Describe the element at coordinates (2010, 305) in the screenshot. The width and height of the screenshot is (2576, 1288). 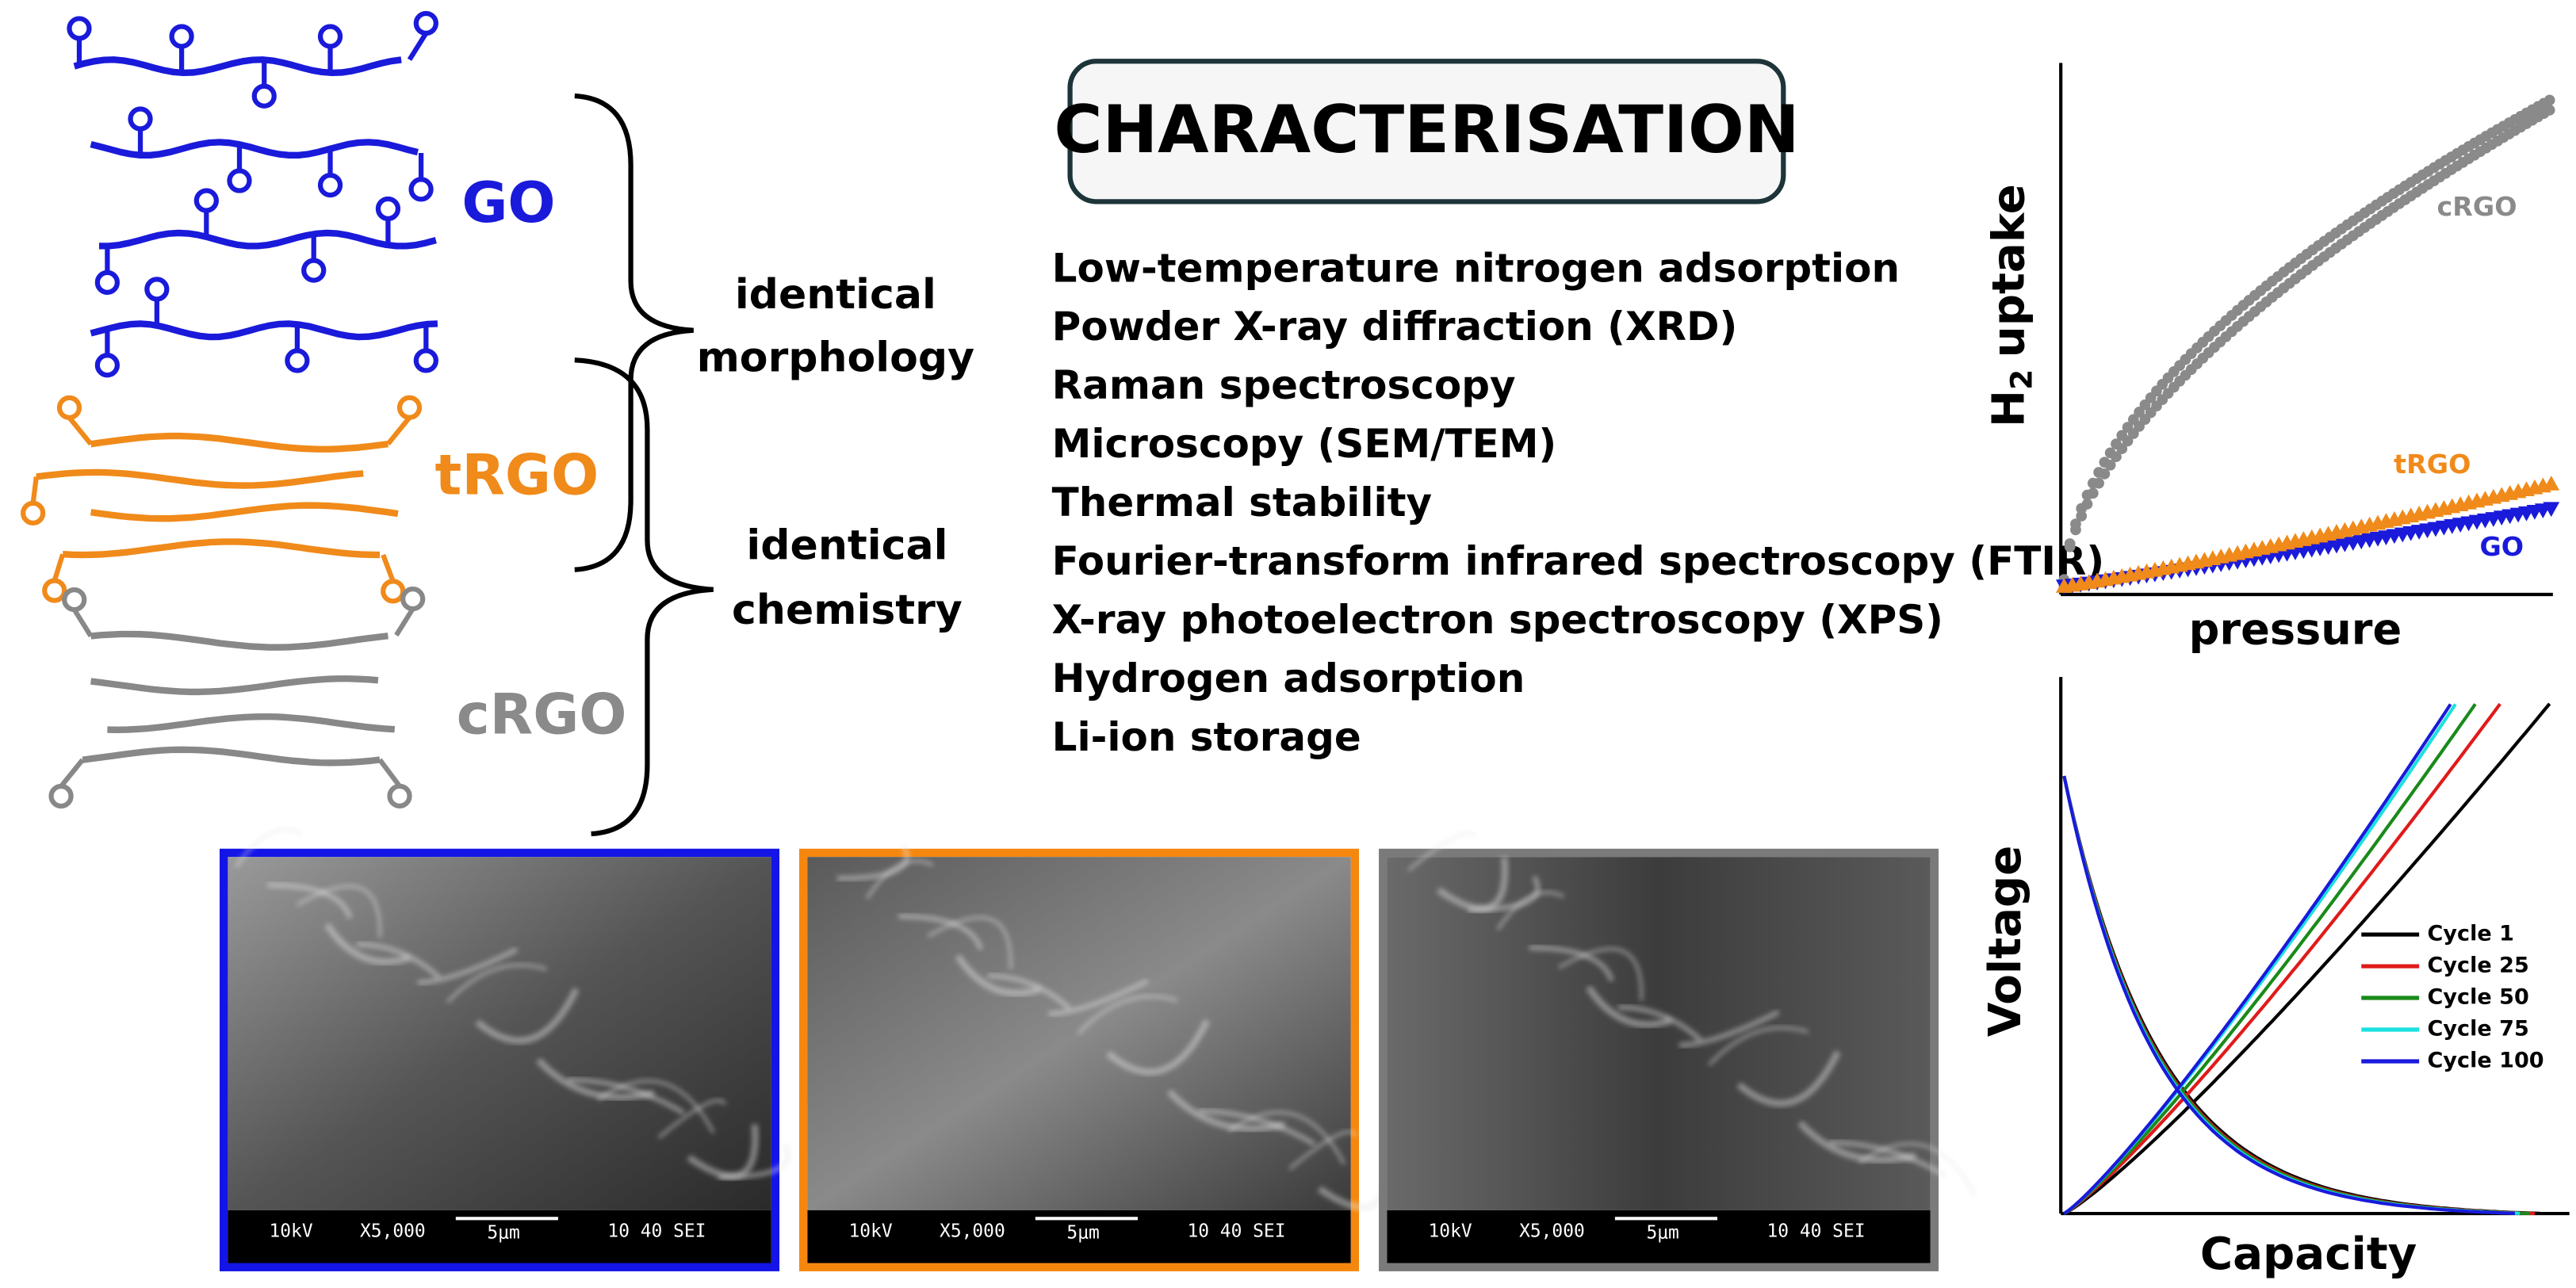
I see `y-axis-label: H2 uptake` at that location.